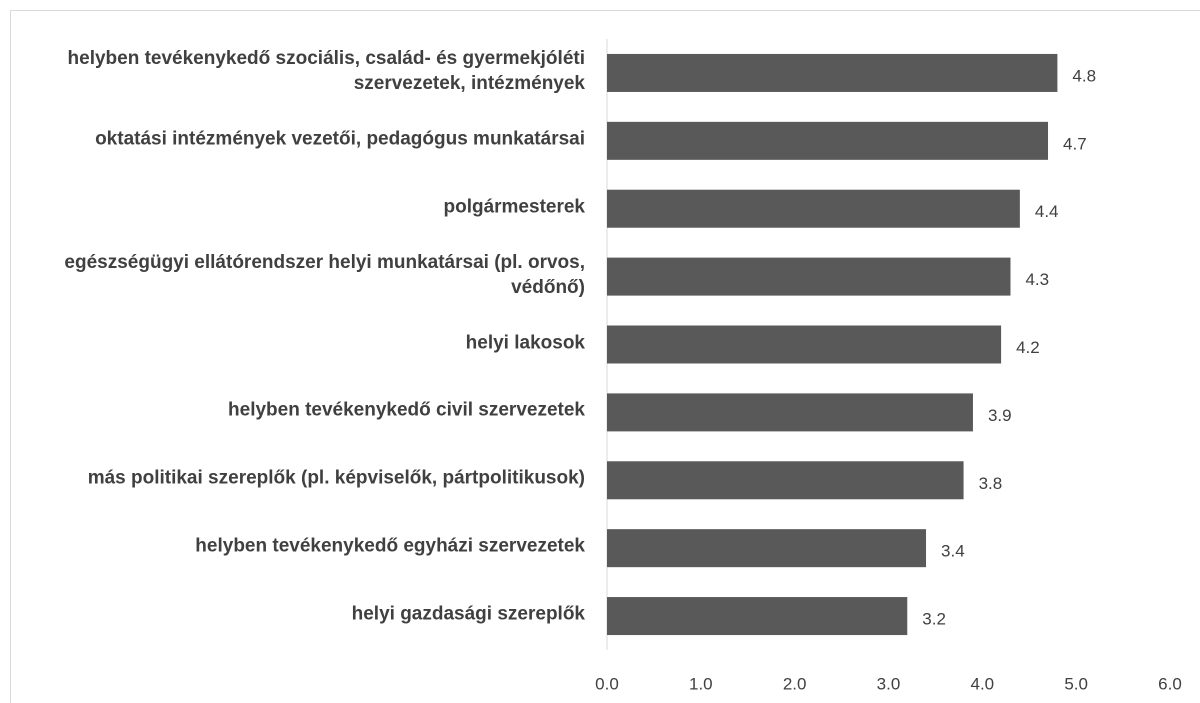 This screenshot has width=1200, height=703. What do you see at coordinates (468, 614) in the screenshot?
I see `y-tick-label: helyi gazdasági szereplők` at bounding box center [468, 614].